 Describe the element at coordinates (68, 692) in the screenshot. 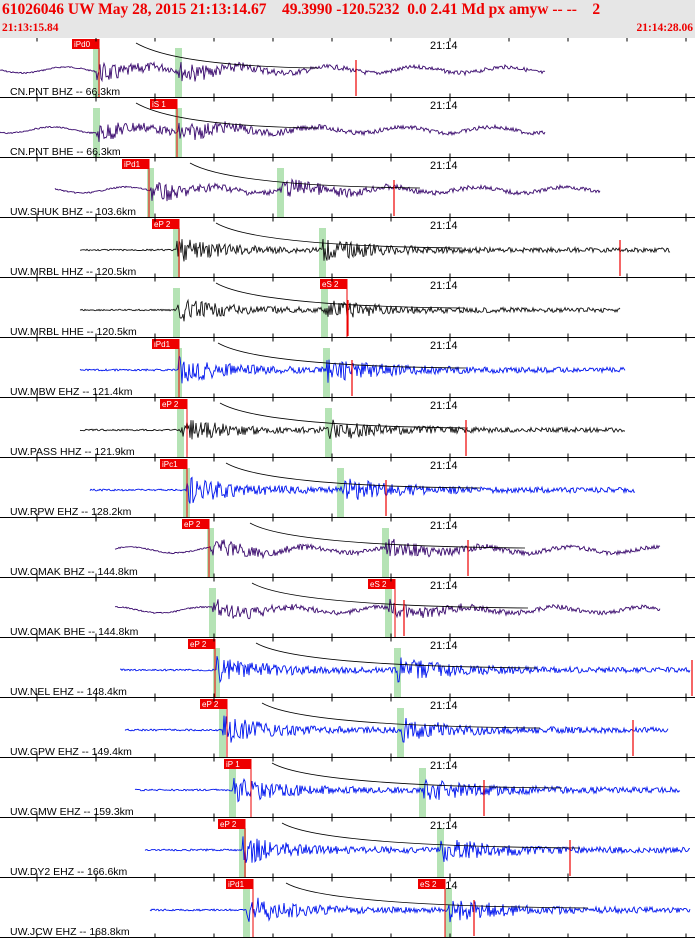

I see `station-label: UW.NEL EHZ -- 148.4km` at that location.